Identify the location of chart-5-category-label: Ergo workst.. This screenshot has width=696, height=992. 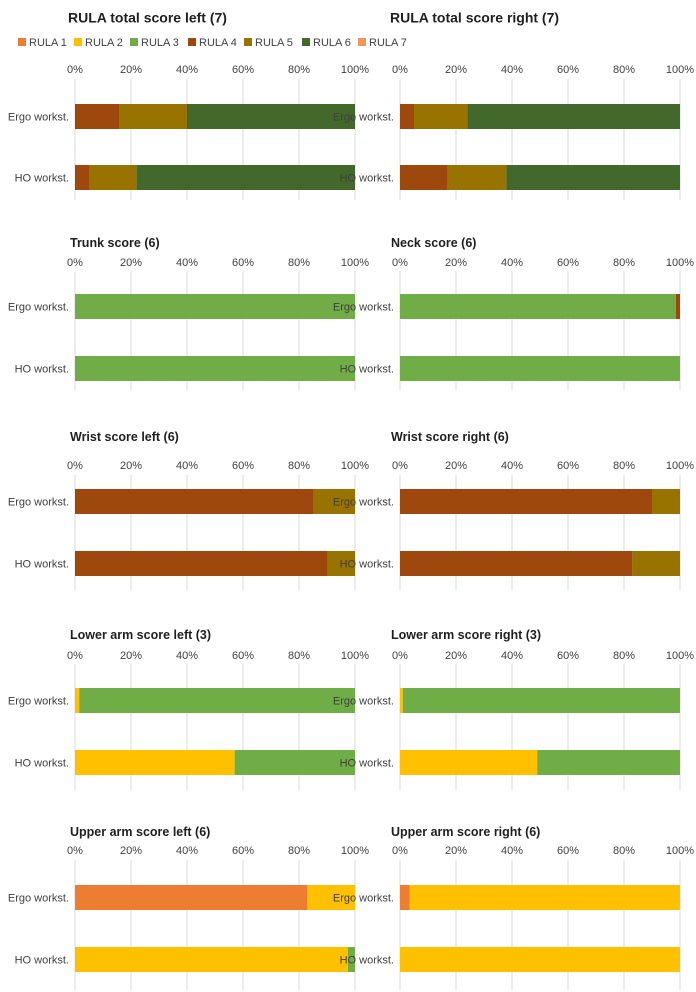
(38, 503).